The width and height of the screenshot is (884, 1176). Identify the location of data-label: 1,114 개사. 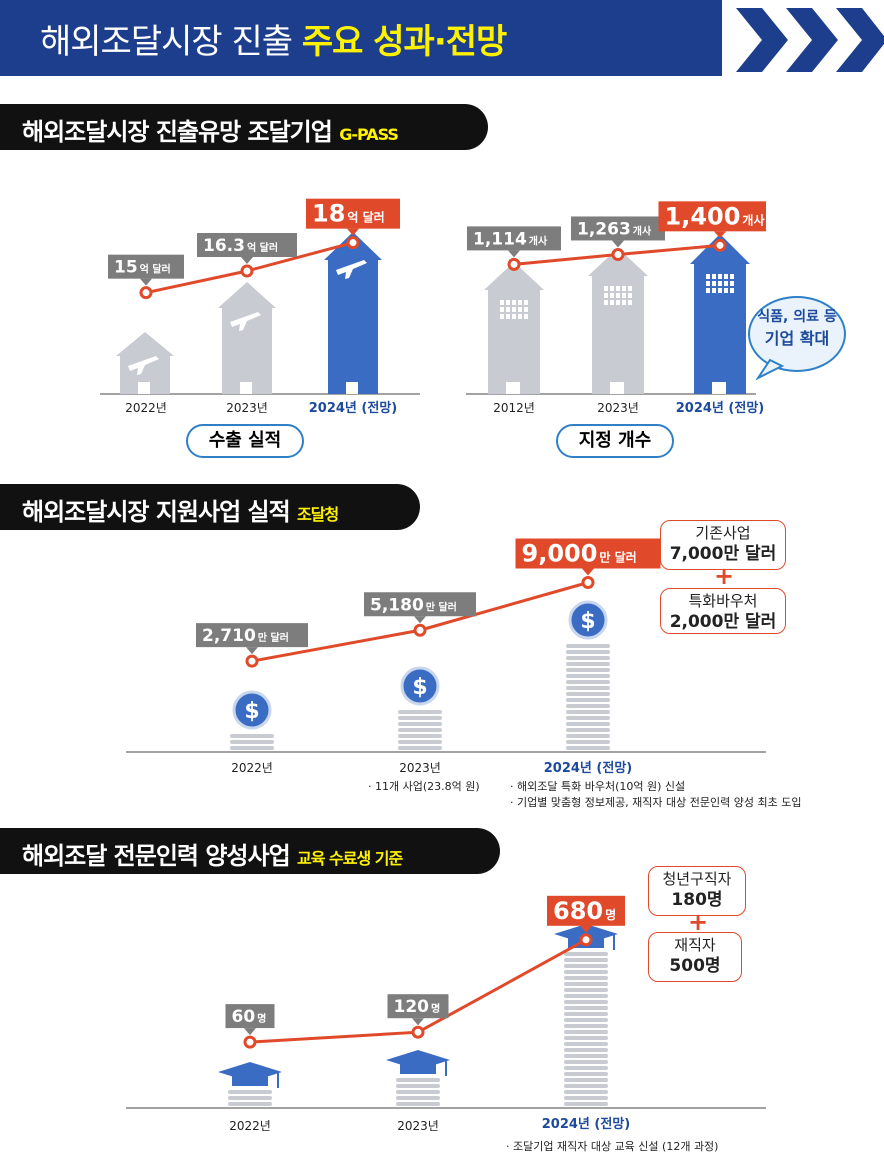
(514, 242).